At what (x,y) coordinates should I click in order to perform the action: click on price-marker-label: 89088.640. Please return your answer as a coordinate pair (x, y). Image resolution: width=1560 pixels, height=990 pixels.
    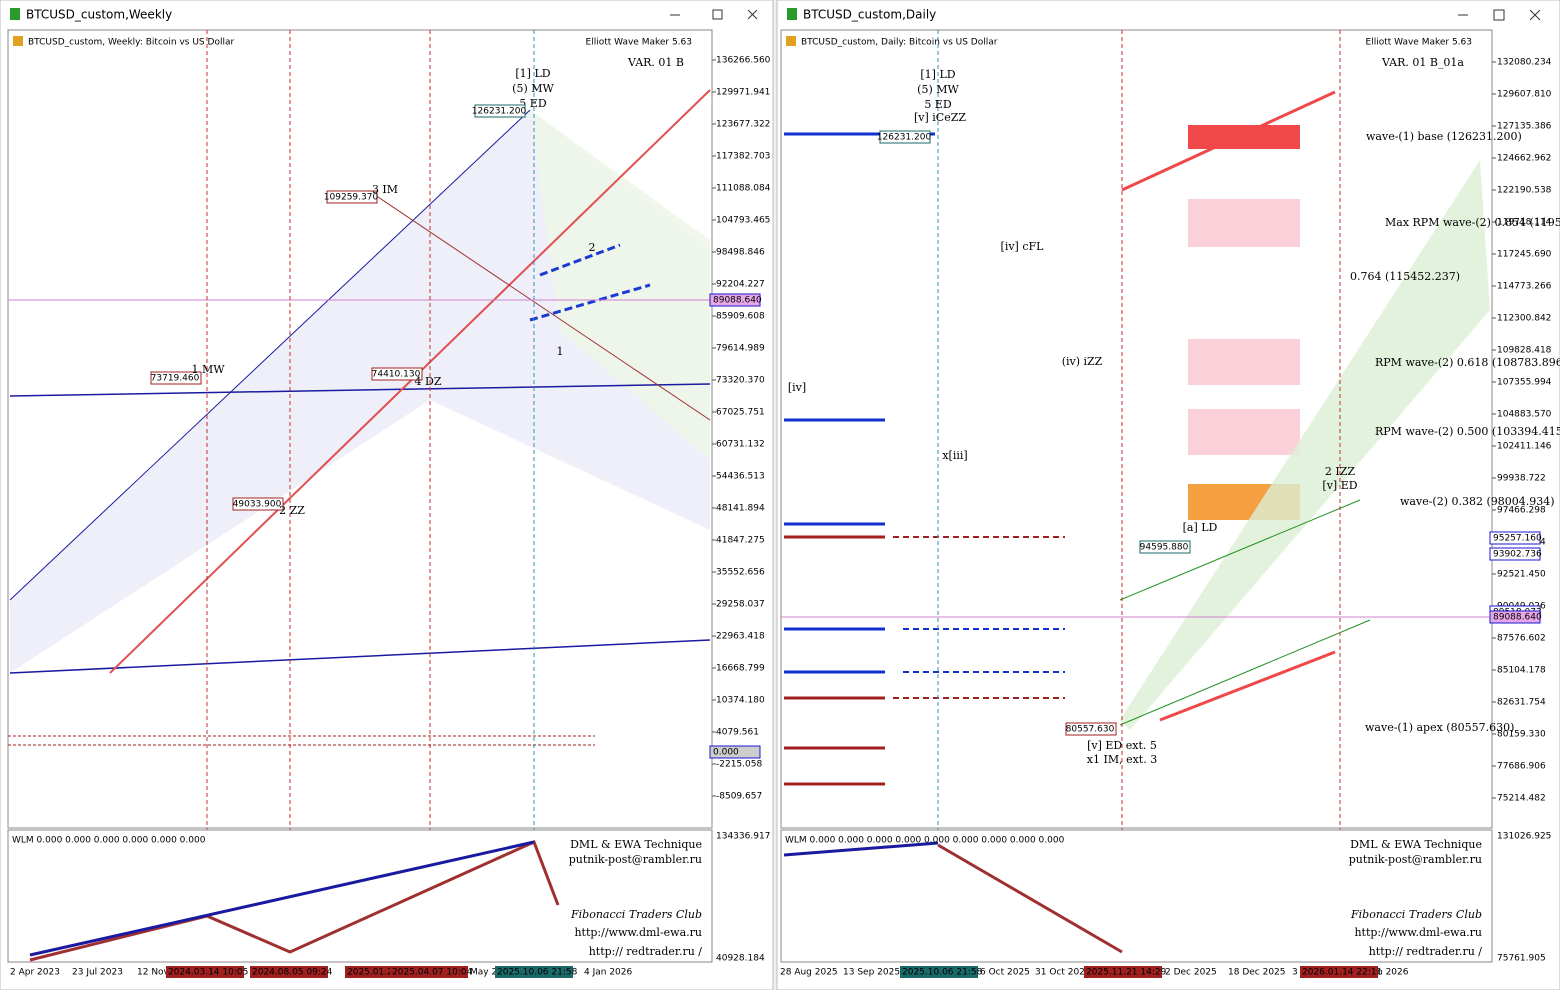
    Looking at the image, I should click on (1517, 618).